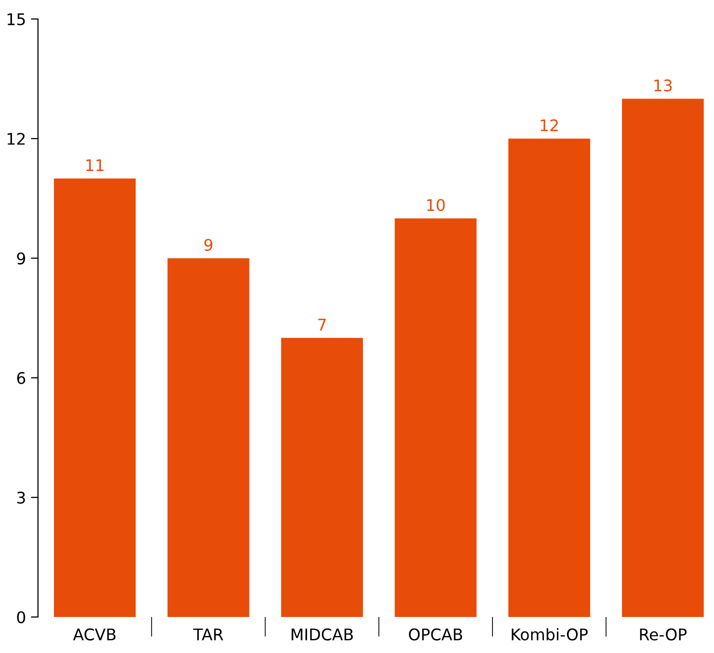  Describe the element at coordinates (21, 258) in the screenshot. I see `y-tick-label: 9` at that location.